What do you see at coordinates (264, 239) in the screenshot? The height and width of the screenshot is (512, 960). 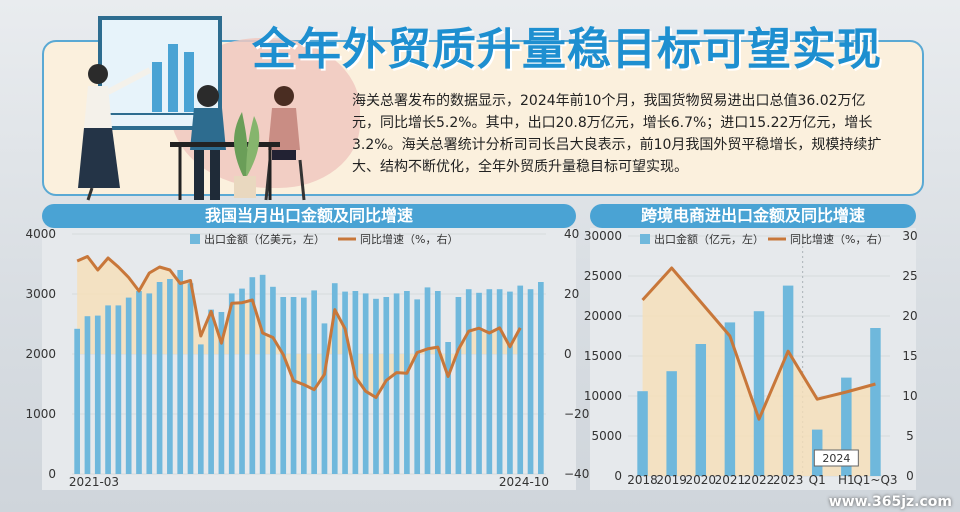 I see `left-legend-bar-label: 出口金额（亿美元，左）` at bounding box center [264, 239].